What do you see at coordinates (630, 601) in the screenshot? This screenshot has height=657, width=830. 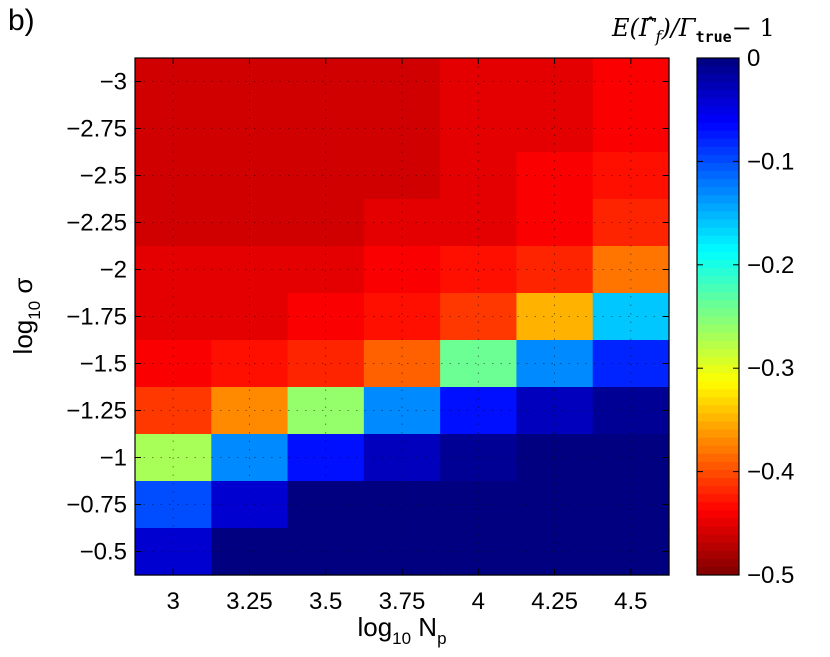 I see `x-tick-label: 4.5` at bounding box center [630, 601].